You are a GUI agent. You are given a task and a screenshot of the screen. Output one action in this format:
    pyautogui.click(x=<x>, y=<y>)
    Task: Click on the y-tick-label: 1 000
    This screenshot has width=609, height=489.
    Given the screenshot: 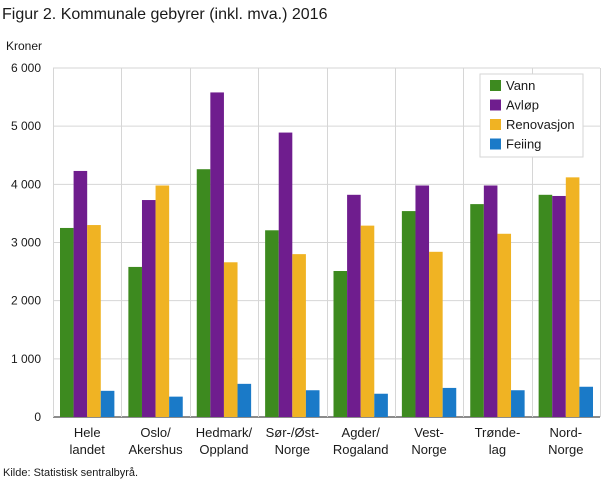 What is the action you would take?
    pyautogui.click(x=26, y=359)
    